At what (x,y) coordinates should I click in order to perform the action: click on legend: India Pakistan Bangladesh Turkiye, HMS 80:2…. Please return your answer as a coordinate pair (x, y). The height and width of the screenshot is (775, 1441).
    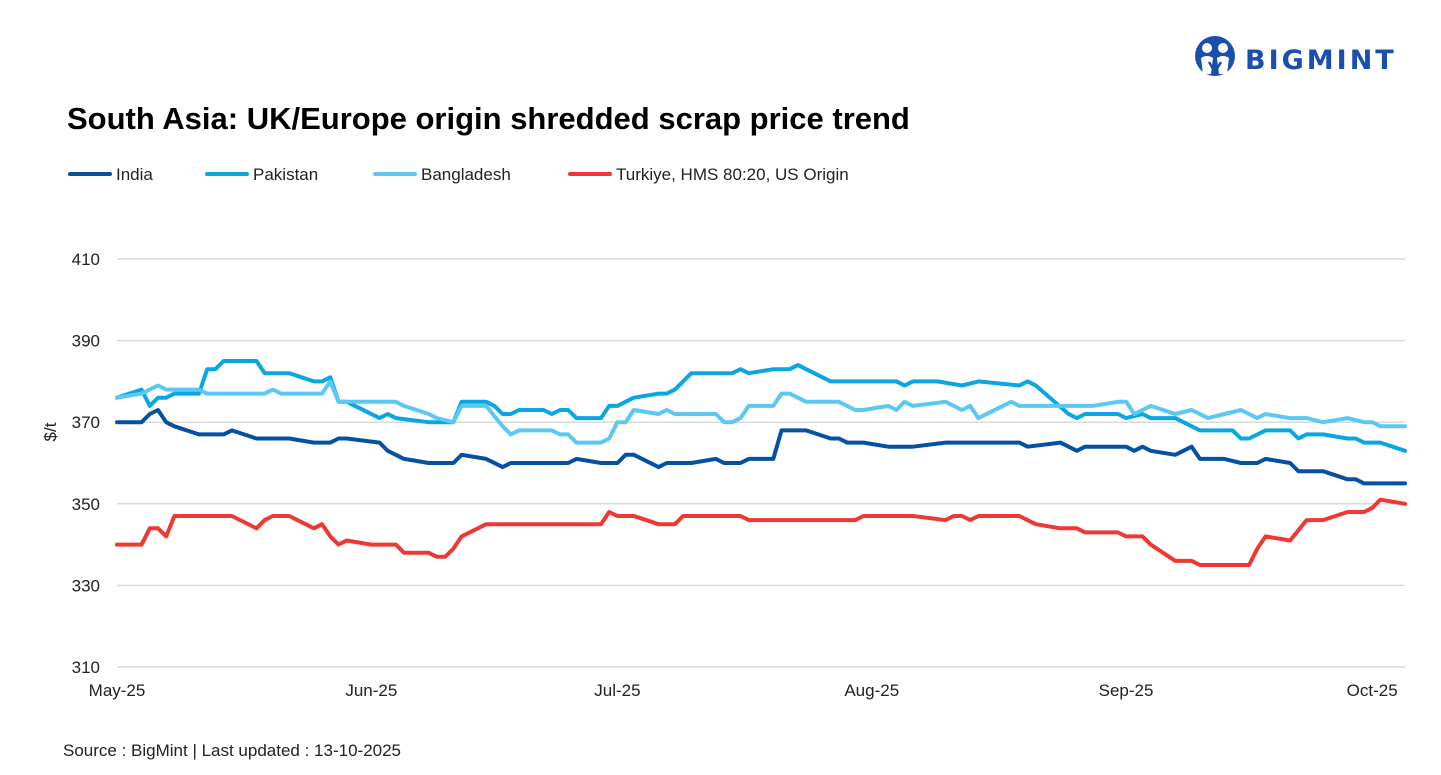
    Looking at the image, I should click on (458, 174).